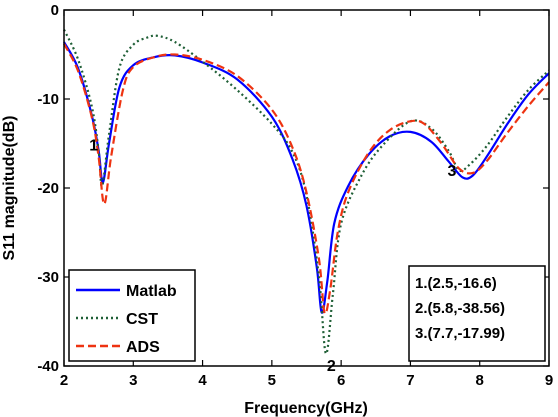  What do you see at coordinates (151, 291) in the screenshot?
I see `legend-label-matlab: Matlab` at bounding box center [151, 291].